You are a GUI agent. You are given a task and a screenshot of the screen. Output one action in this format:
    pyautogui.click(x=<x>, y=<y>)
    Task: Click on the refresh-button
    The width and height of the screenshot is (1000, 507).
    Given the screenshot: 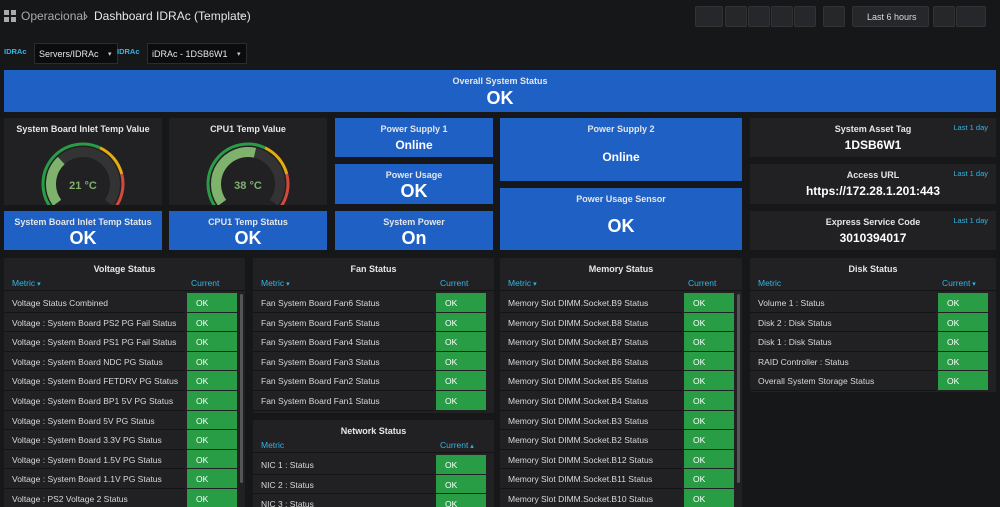 What is the action you would take?
    pyautogui.click(x=971, y=16)
    